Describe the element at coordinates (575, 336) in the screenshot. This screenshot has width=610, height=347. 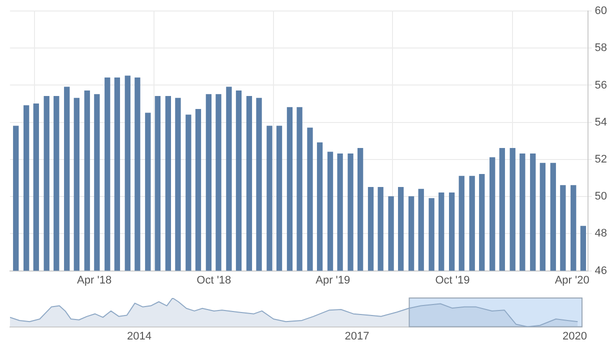
I see `x-tick-label: 2020` at that location.